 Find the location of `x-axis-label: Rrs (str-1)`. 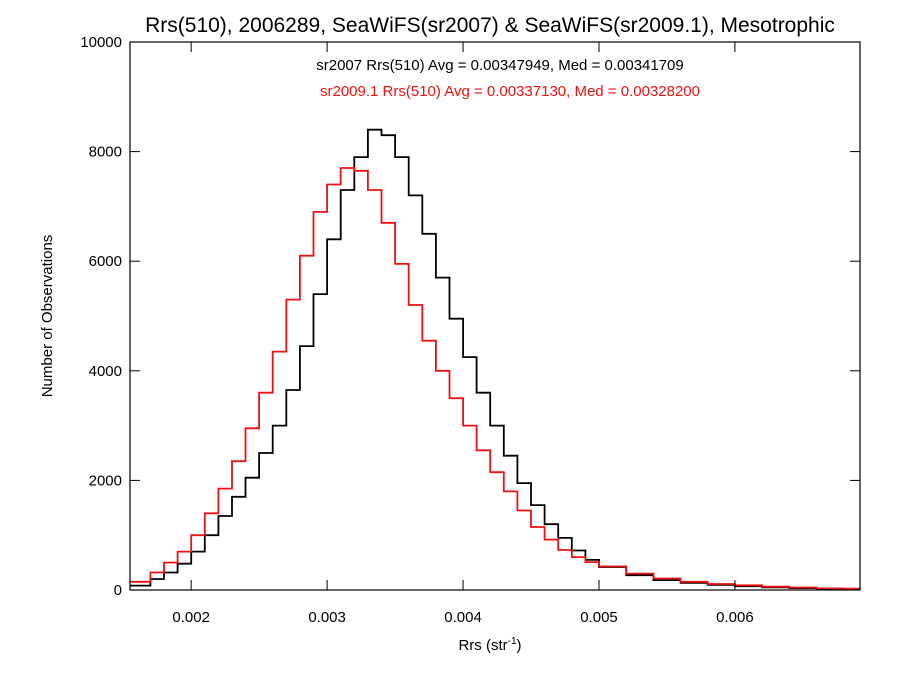

x-axis-label: Rrs (str-1) is located at coordinates (489, 645).